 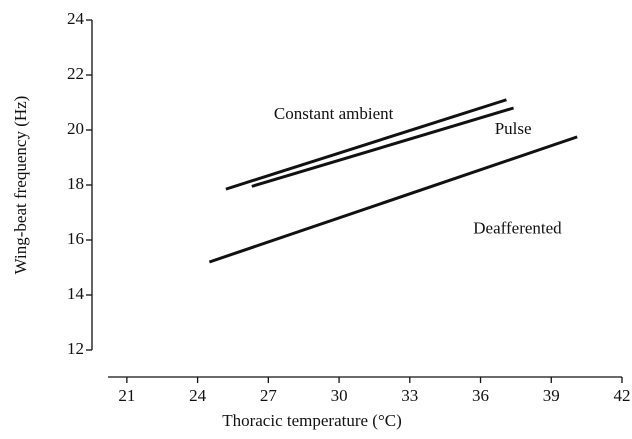 I want to click on x-axis-label: Thoracic temperature (°C), so click(x=312, y=420).